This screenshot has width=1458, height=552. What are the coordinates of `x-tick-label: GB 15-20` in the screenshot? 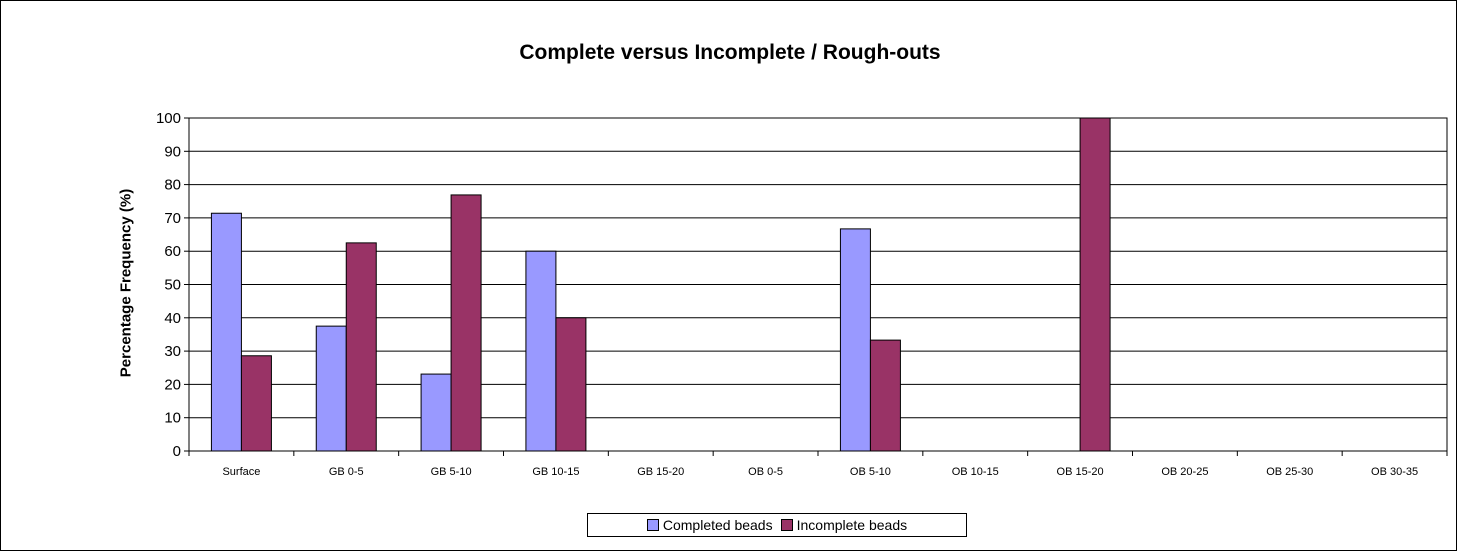 It's located at (660, 472).